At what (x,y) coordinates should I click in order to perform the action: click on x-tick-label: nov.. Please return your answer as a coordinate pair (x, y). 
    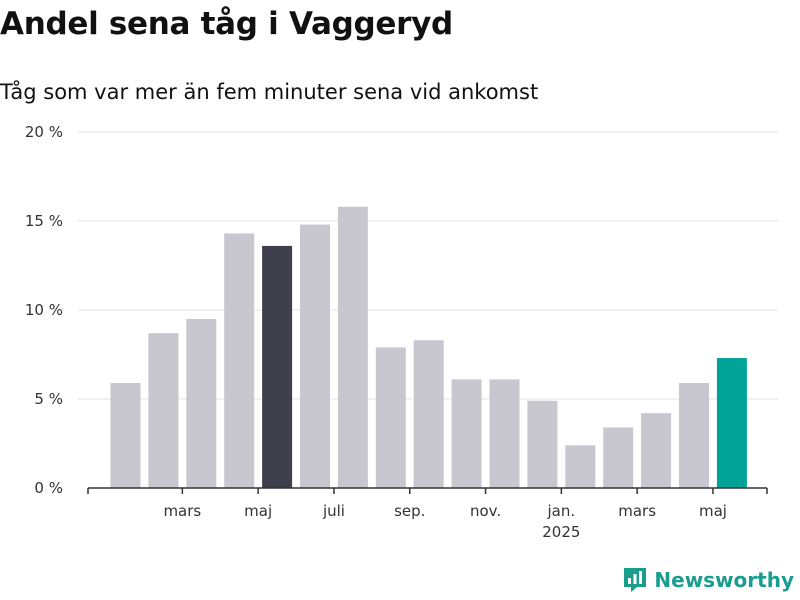
    Looking at the image, I should click on (485, 511).